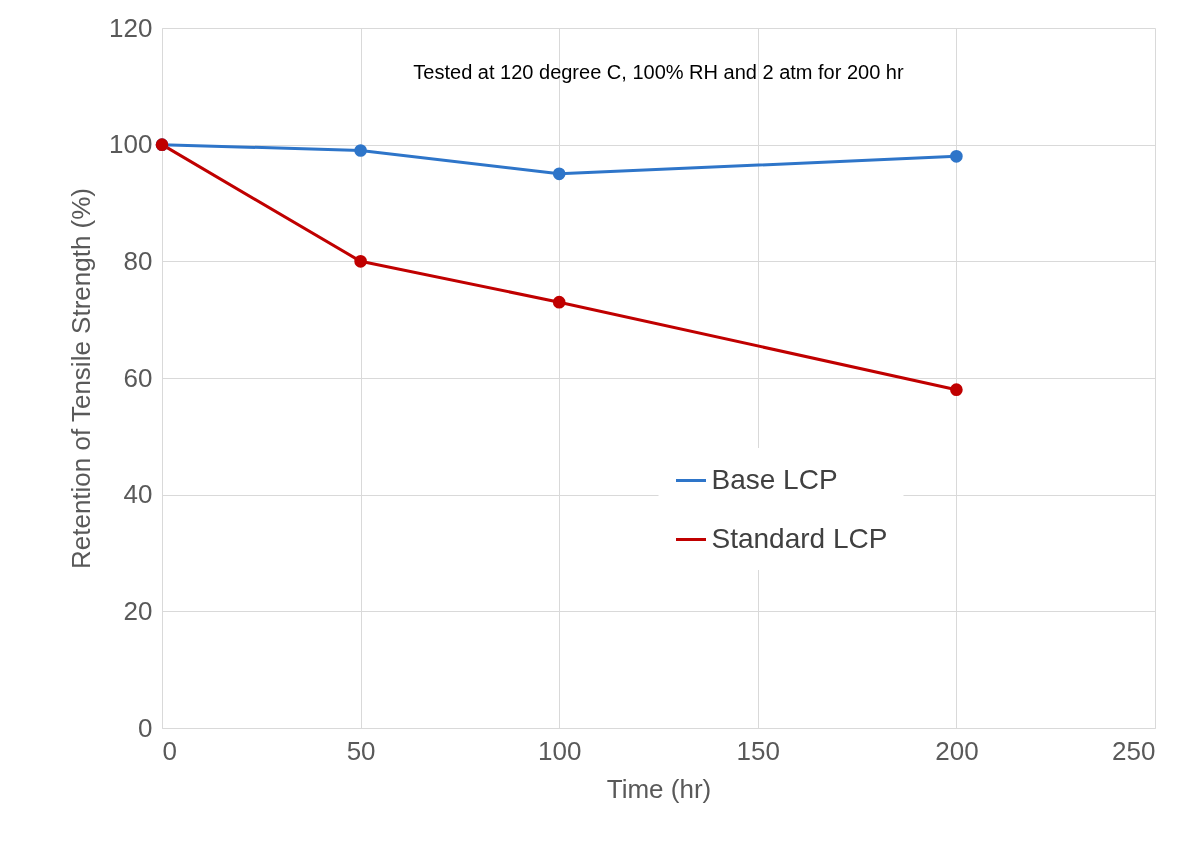 The height and width of the screenshot is (850, 1186). What do you see at coordinates (658, 72) in the screenshot?
I see `annotation: Tested at 120 degree C, 100% RH and 2 atm for 200 hr` at bounding box center [658, 72].